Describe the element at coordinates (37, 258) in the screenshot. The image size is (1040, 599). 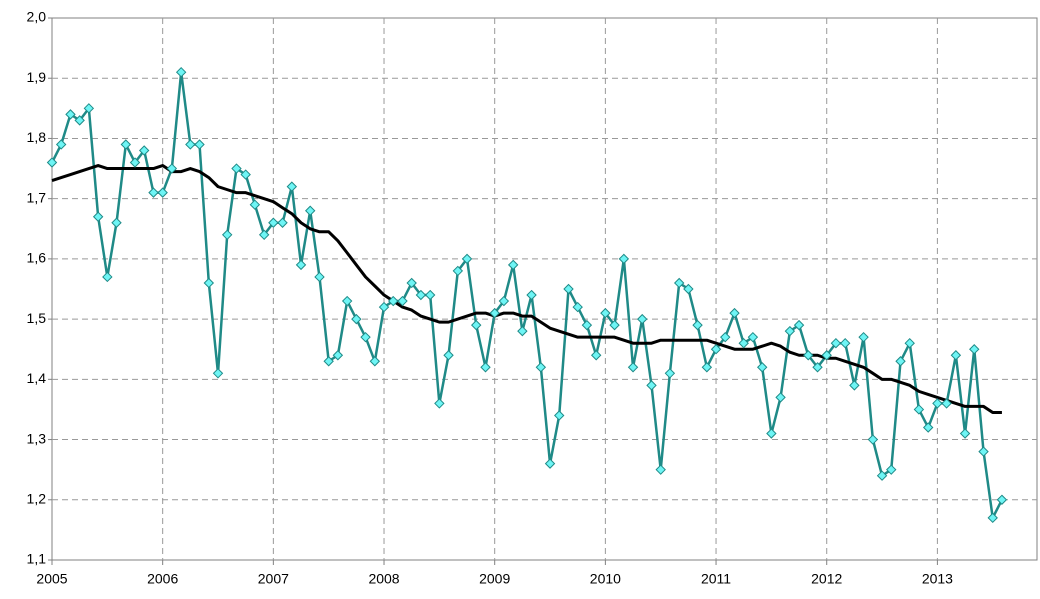
I see `y-tick-label: 1,6` at that location.